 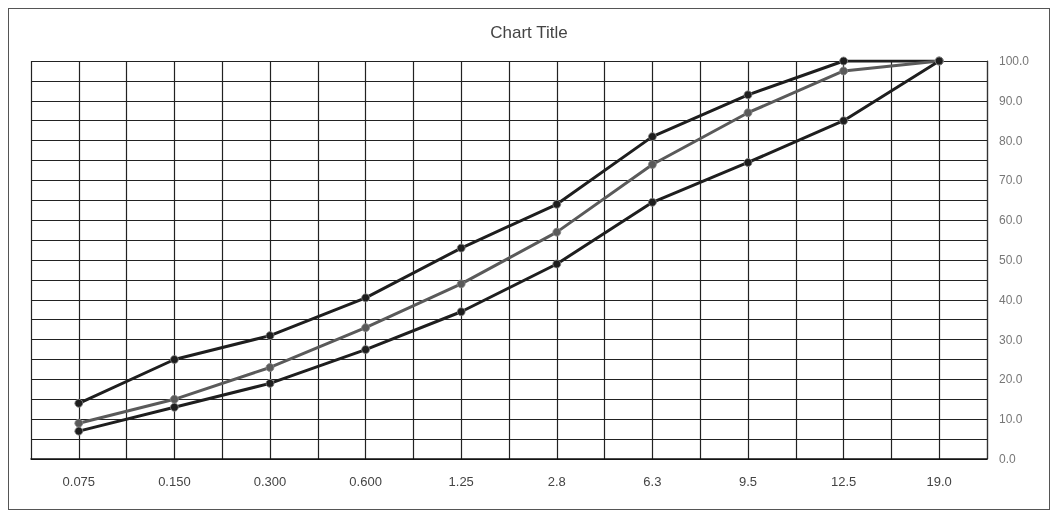 What do you see at coordinates (1011, 379) in the screenshot?
I see `y-tick-label: 20.0` at bounding box center [1011, 379].